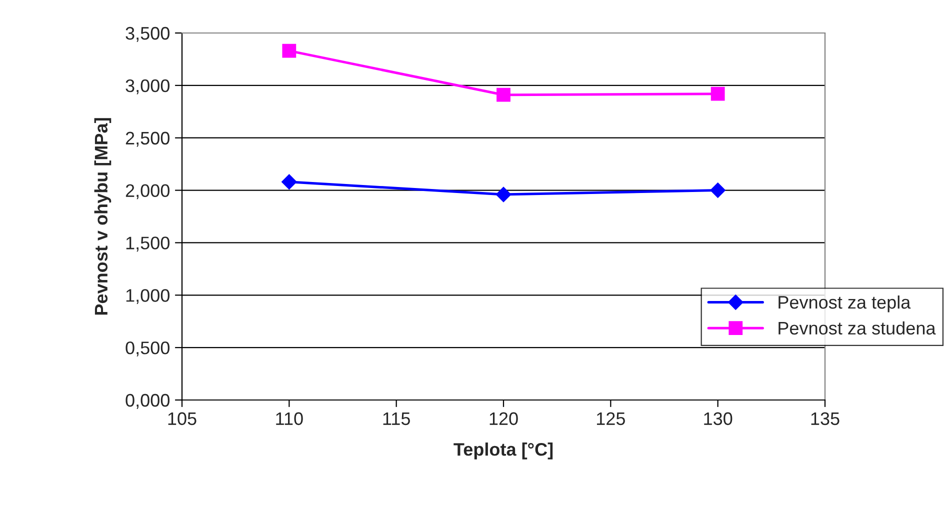 This screenshot has width=952, height=511. What do you see at coordinates (148, 401) in the screenshot?
I see `y-tick-label: 0,000` at bounding box center [148, 401].